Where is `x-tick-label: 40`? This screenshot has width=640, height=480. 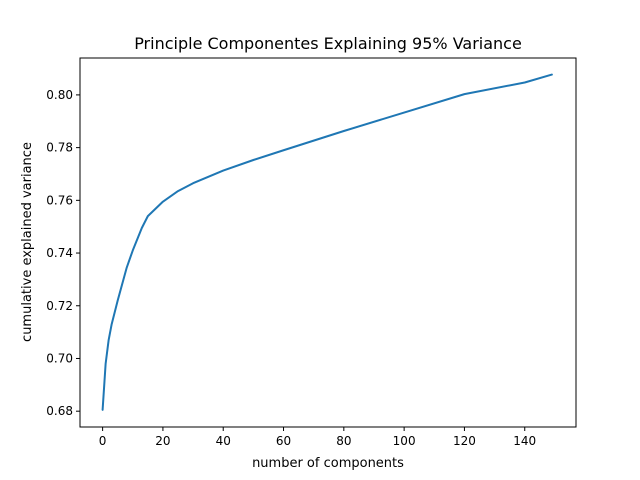 x-tick-label: 40 is located at coordinates (223, 441).